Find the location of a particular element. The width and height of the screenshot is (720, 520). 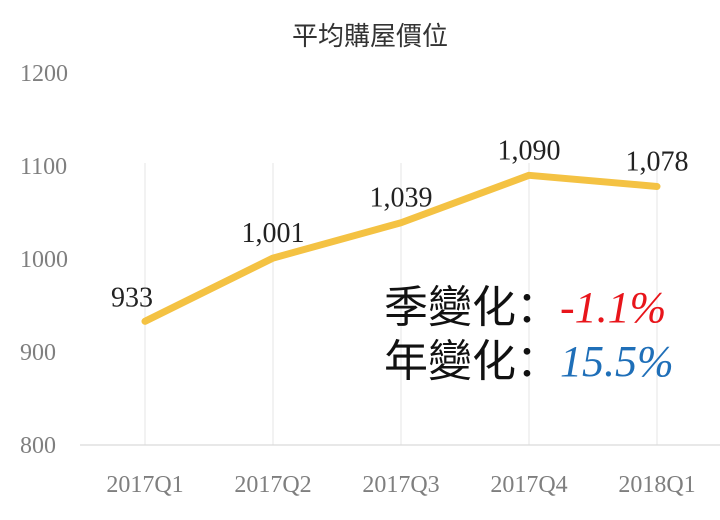

x-tick-label: 2017Q4 is located at coordinates (528, 485).